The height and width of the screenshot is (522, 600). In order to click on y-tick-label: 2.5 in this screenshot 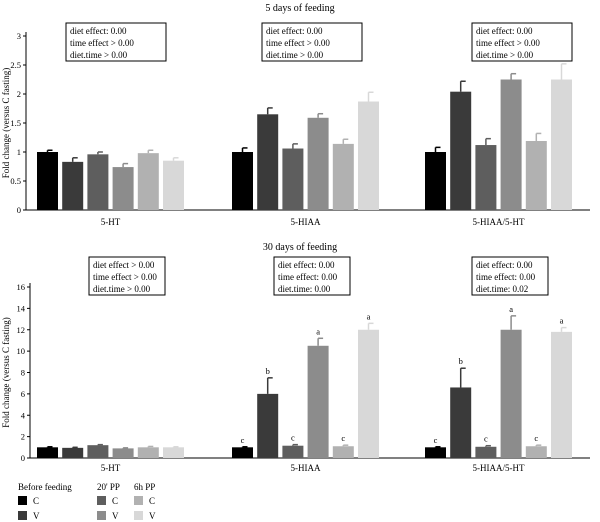, I will do `click(15, 65)`.